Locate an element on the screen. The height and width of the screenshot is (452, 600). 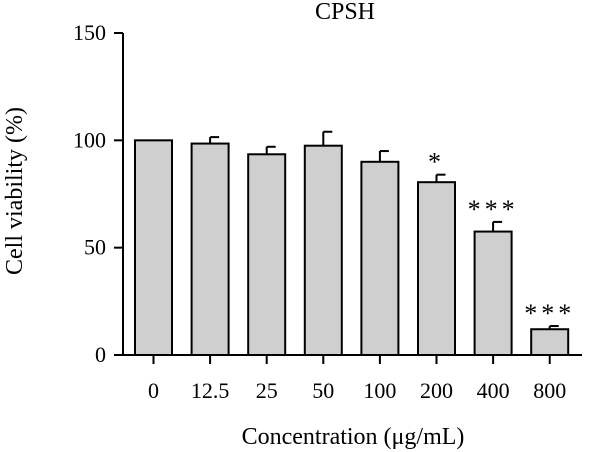
x-axis-label: Concentration (μg/mL) is located at coordinates (353, 437).